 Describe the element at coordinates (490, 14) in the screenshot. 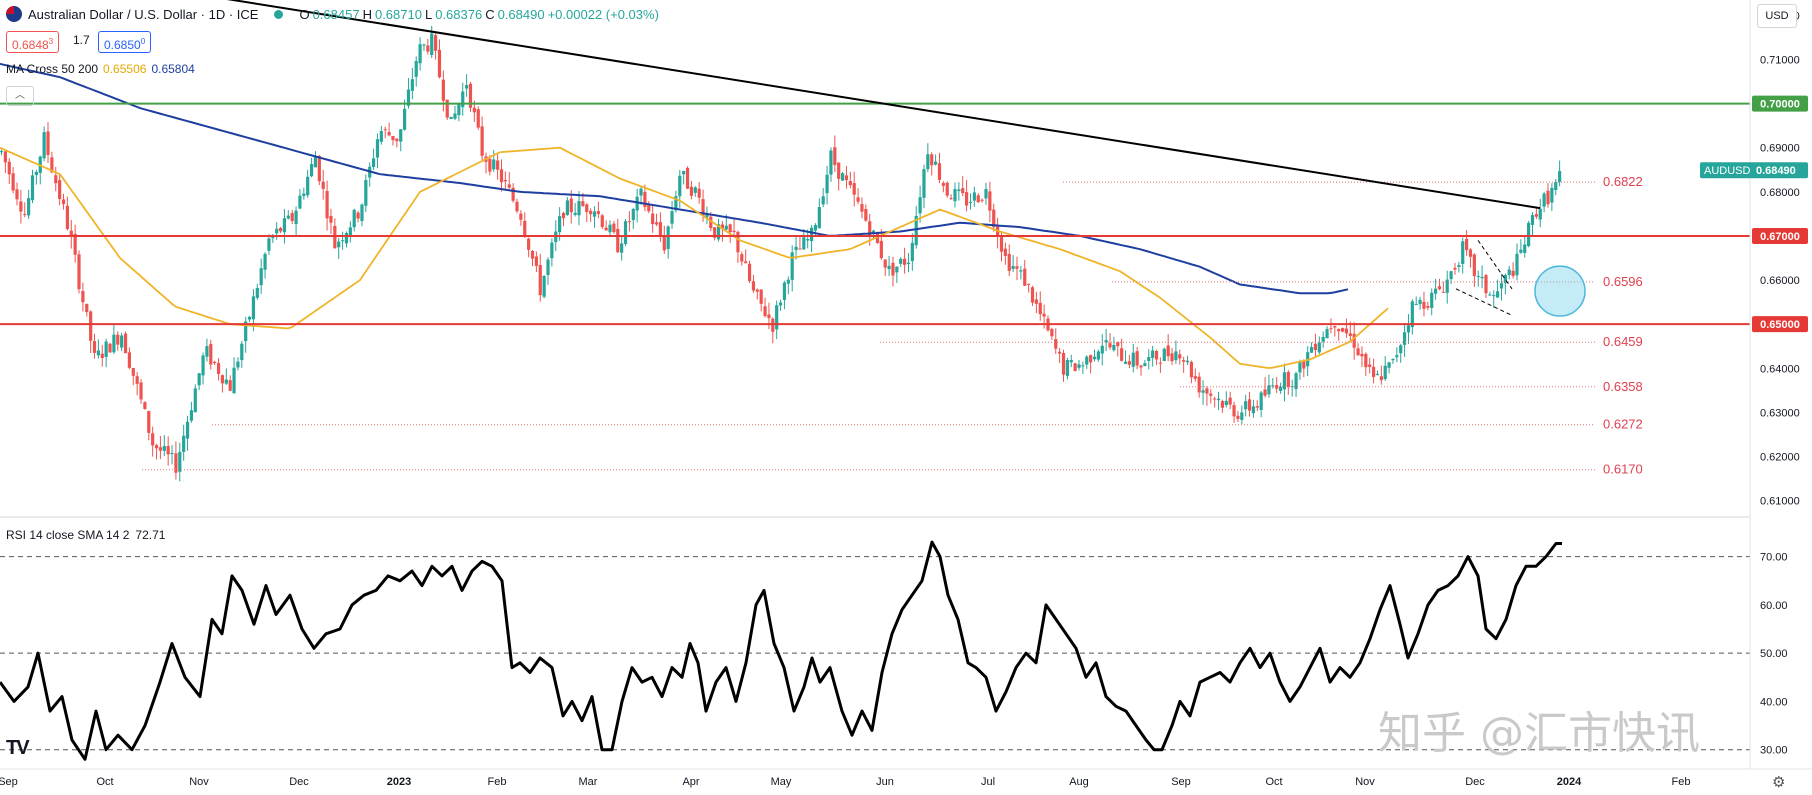

I see `ohlc-close-key: C` at that location.